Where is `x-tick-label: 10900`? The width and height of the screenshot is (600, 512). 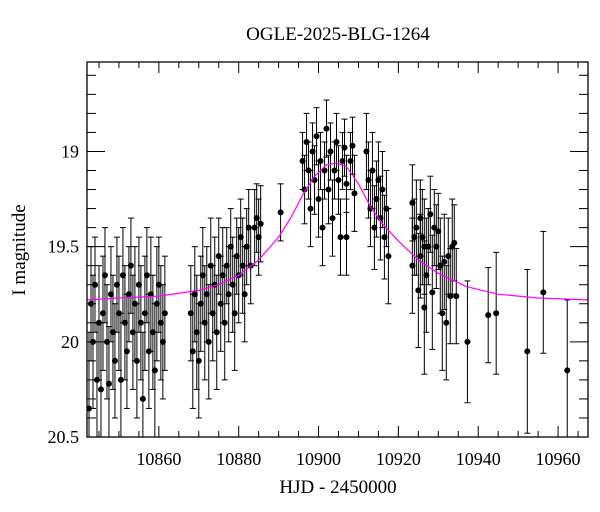 x-tick-label: 10900 is located at coordinates (318, 459).